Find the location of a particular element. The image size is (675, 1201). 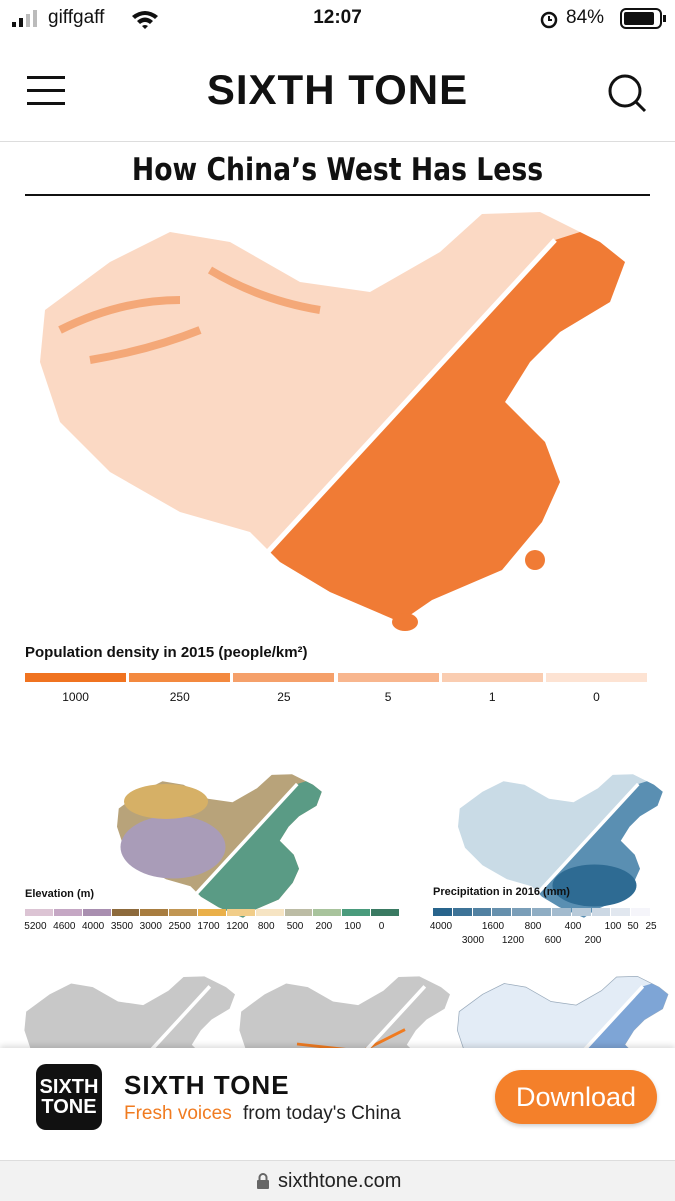

download-button: Download is located at coordinates (576, 1097).